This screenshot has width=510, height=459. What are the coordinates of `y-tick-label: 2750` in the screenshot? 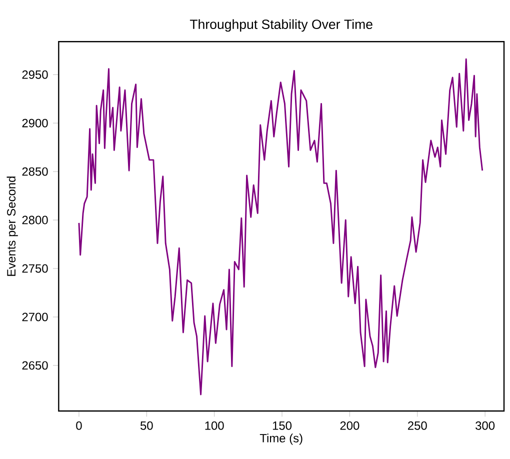 It's located at (35, 268).